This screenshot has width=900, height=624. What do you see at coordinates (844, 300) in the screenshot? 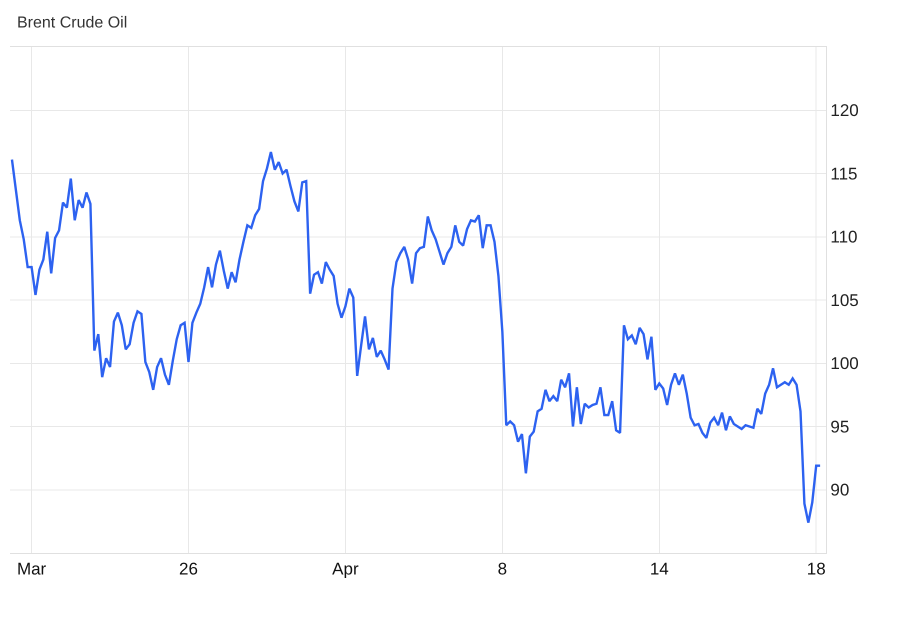
I see `y-tick-label: 105` at bounding box center [844, 300].